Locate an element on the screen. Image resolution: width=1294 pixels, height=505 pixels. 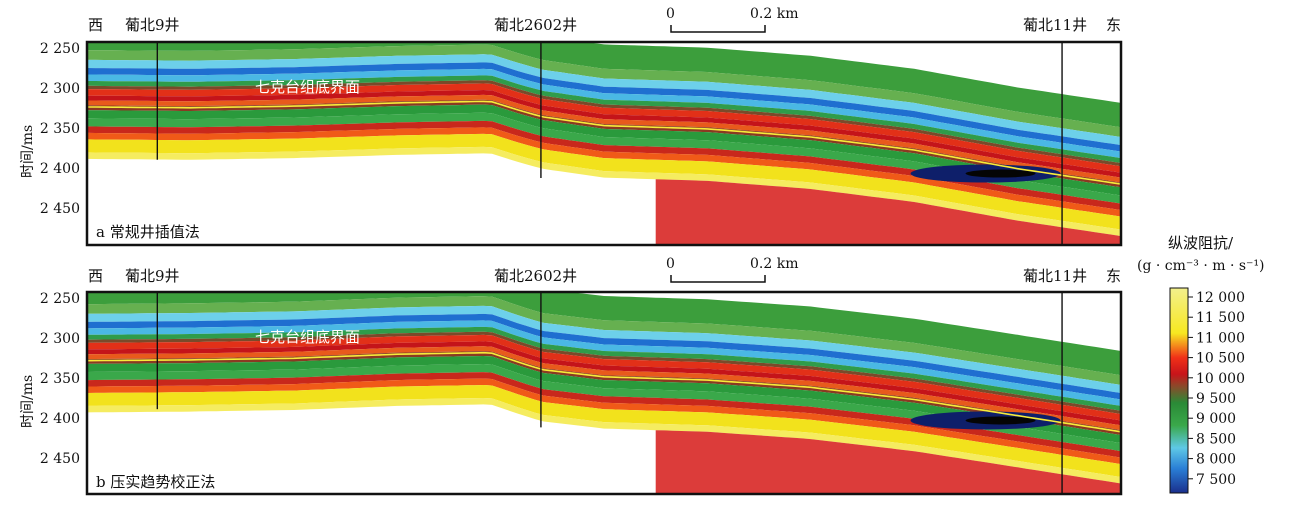
colorbar-tick-label: 12 000 is located at coordinates (1220, 298).